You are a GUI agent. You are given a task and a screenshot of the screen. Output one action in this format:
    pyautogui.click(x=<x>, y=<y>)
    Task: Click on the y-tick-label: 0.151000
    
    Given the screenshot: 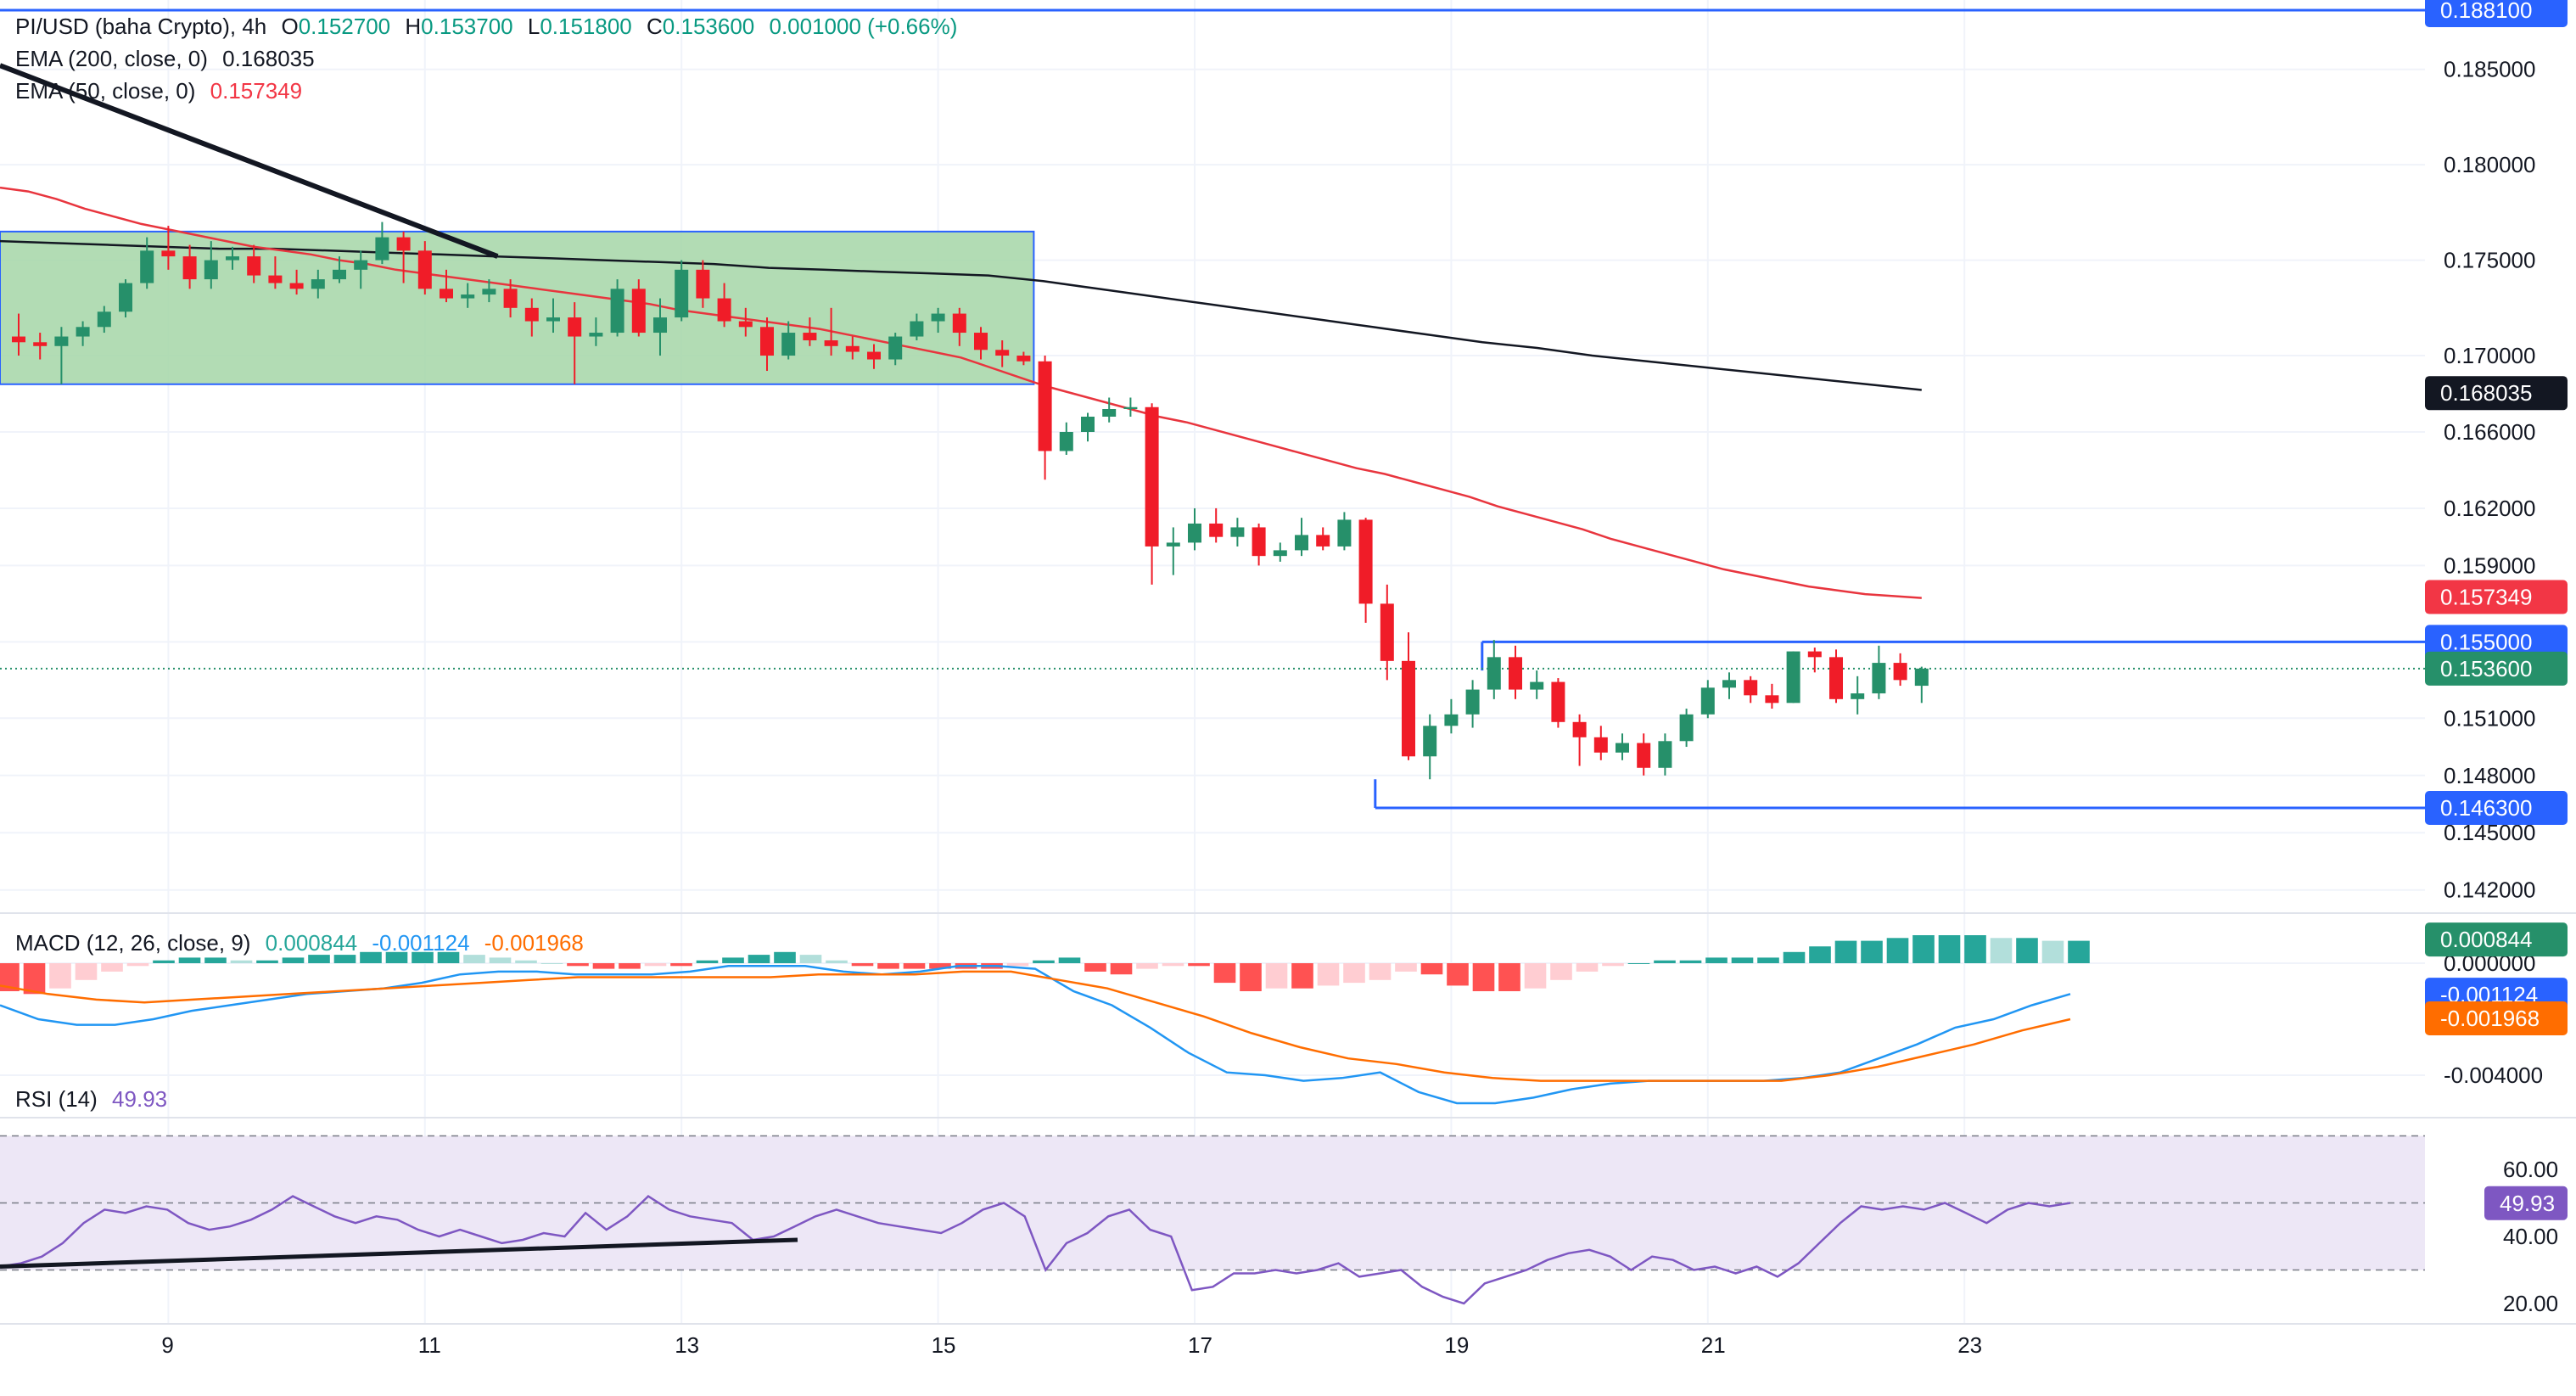 What is the action you would take?
    pyautogui.click(x=2489, y=718)
    